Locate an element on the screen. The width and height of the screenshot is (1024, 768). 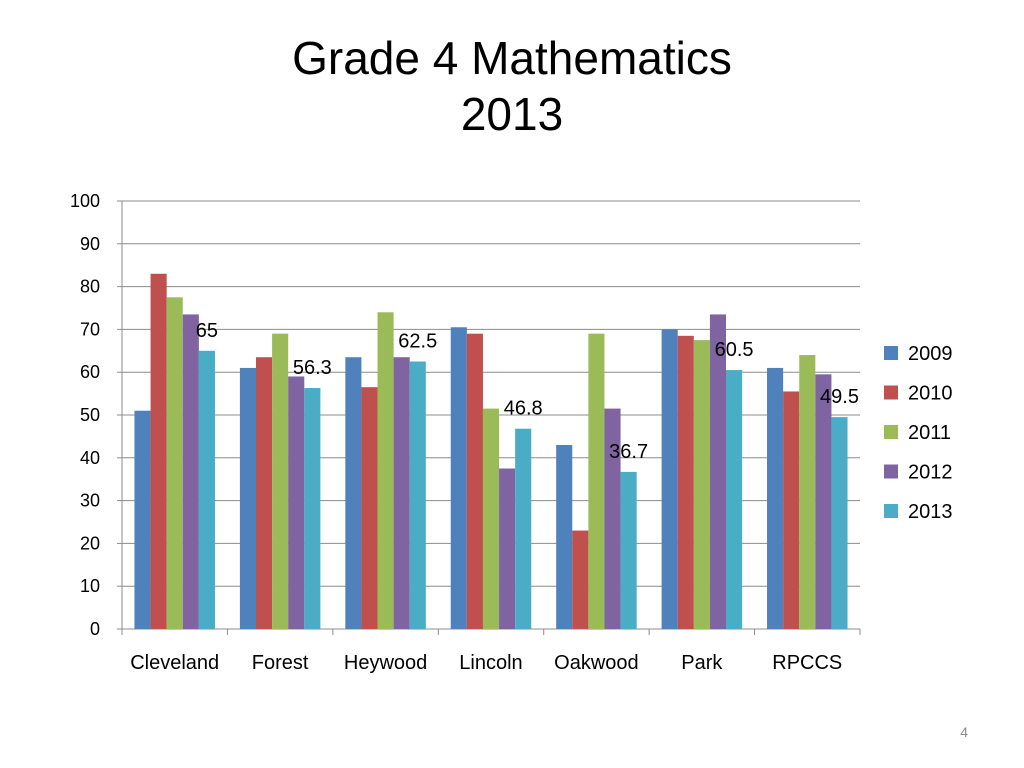
x-tick-label: Cleveland is located at coordinates (174, 663).